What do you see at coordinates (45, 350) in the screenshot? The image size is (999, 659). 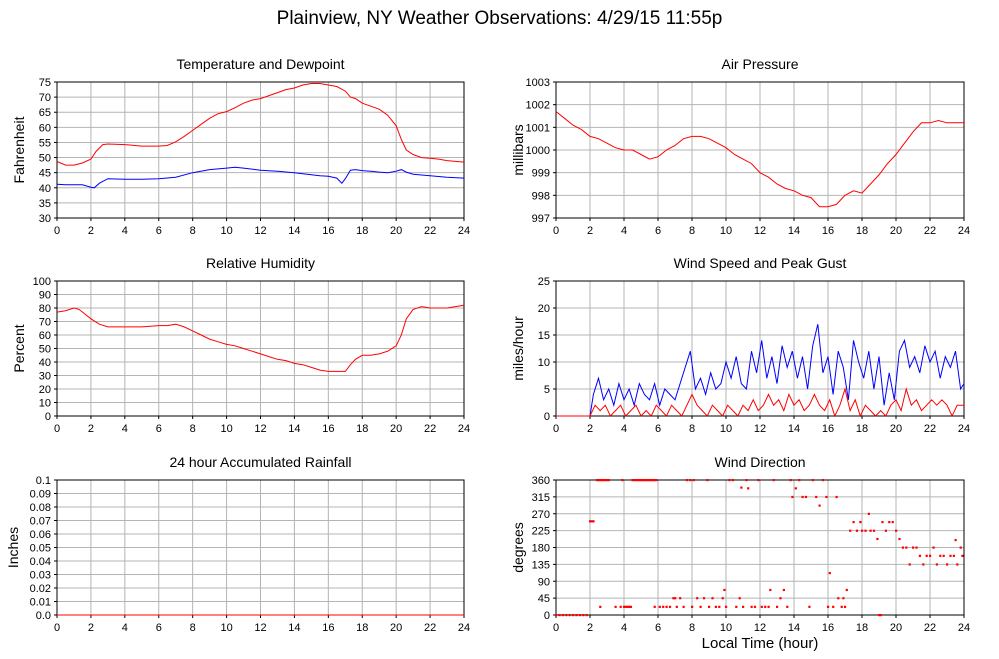 I see `y-tick-label: 50` at bounding box center [45, 350].